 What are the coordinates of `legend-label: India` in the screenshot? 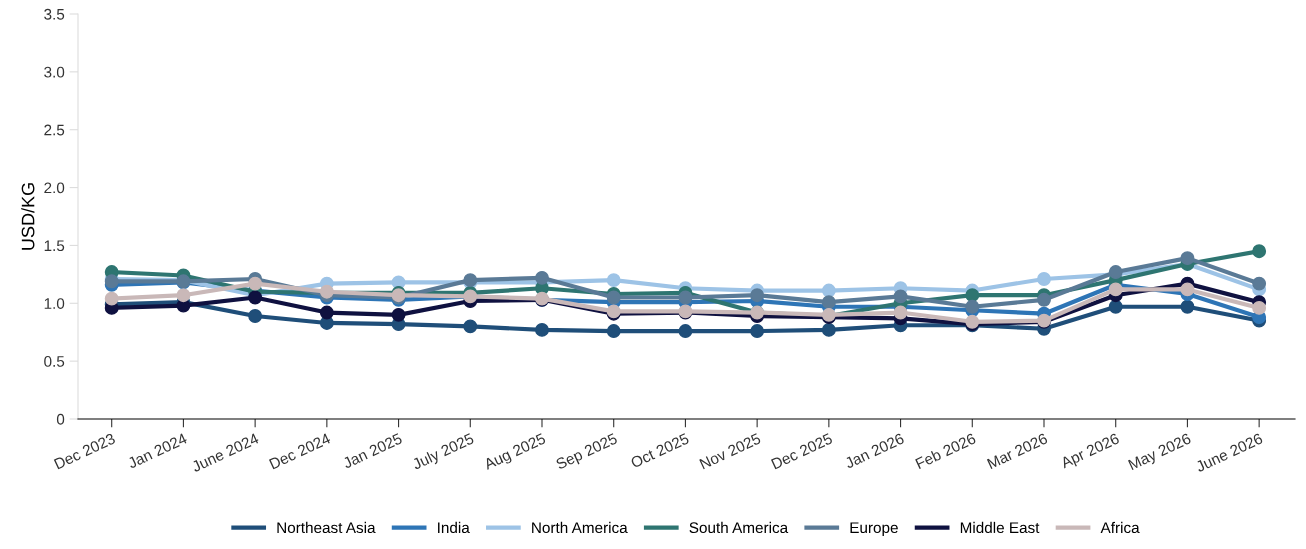 It's located at (454, 527).